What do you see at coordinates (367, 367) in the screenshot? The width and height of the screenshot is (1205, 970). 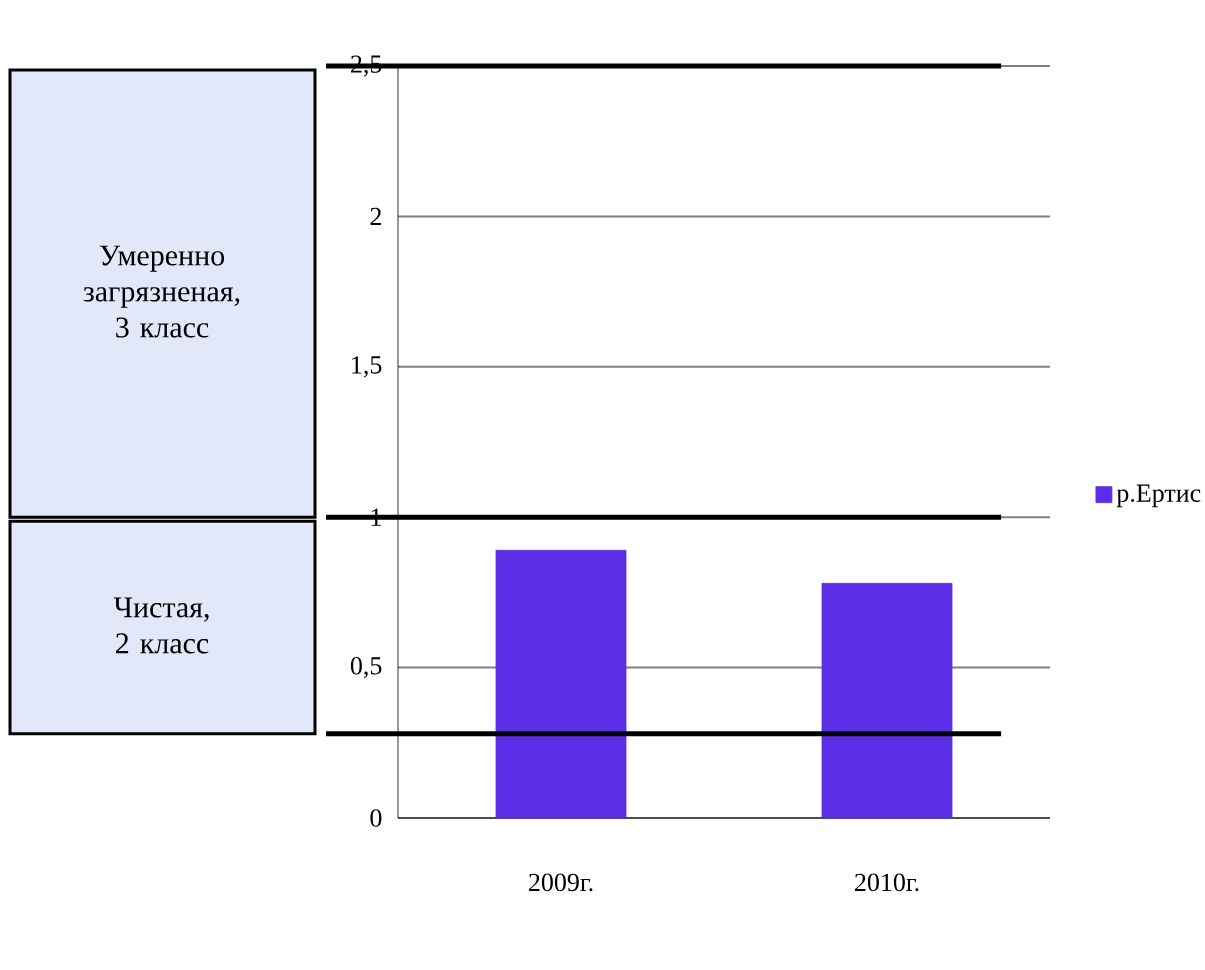 I see `y-tick-label: 1,5` at bounding box center [367, 367].